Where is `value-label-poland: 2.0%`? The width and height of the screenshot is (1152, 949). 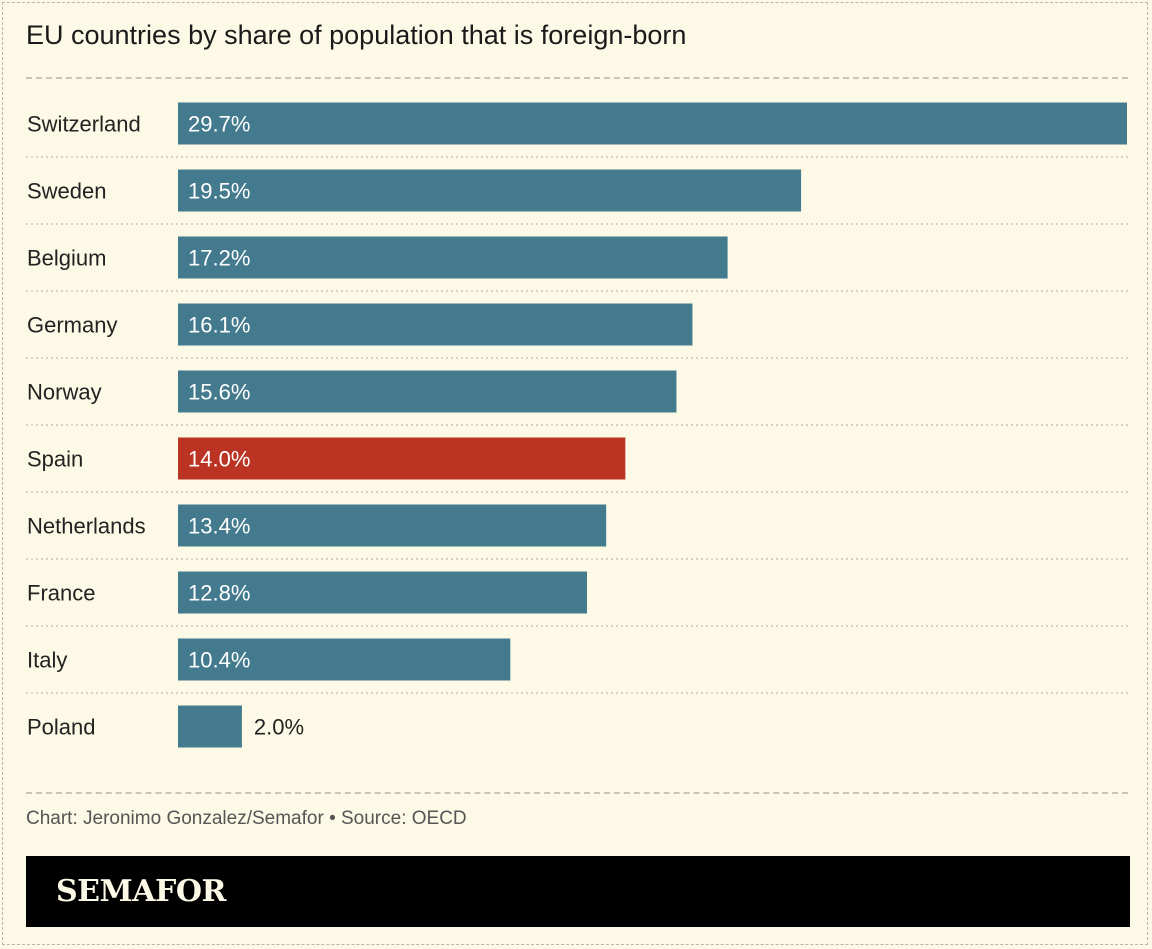 value-label-poland: 2.0% is located at coordinates (279, 727).